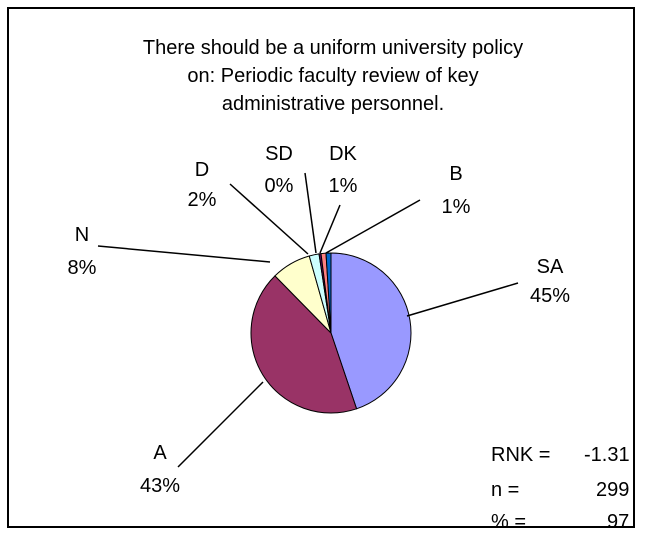 This screenshot has height=541, width=649. What do you see at coordinates (202, 200) in the screenshot?
I see `slice-percent-d: 2%` at bounding box center [202, 200].